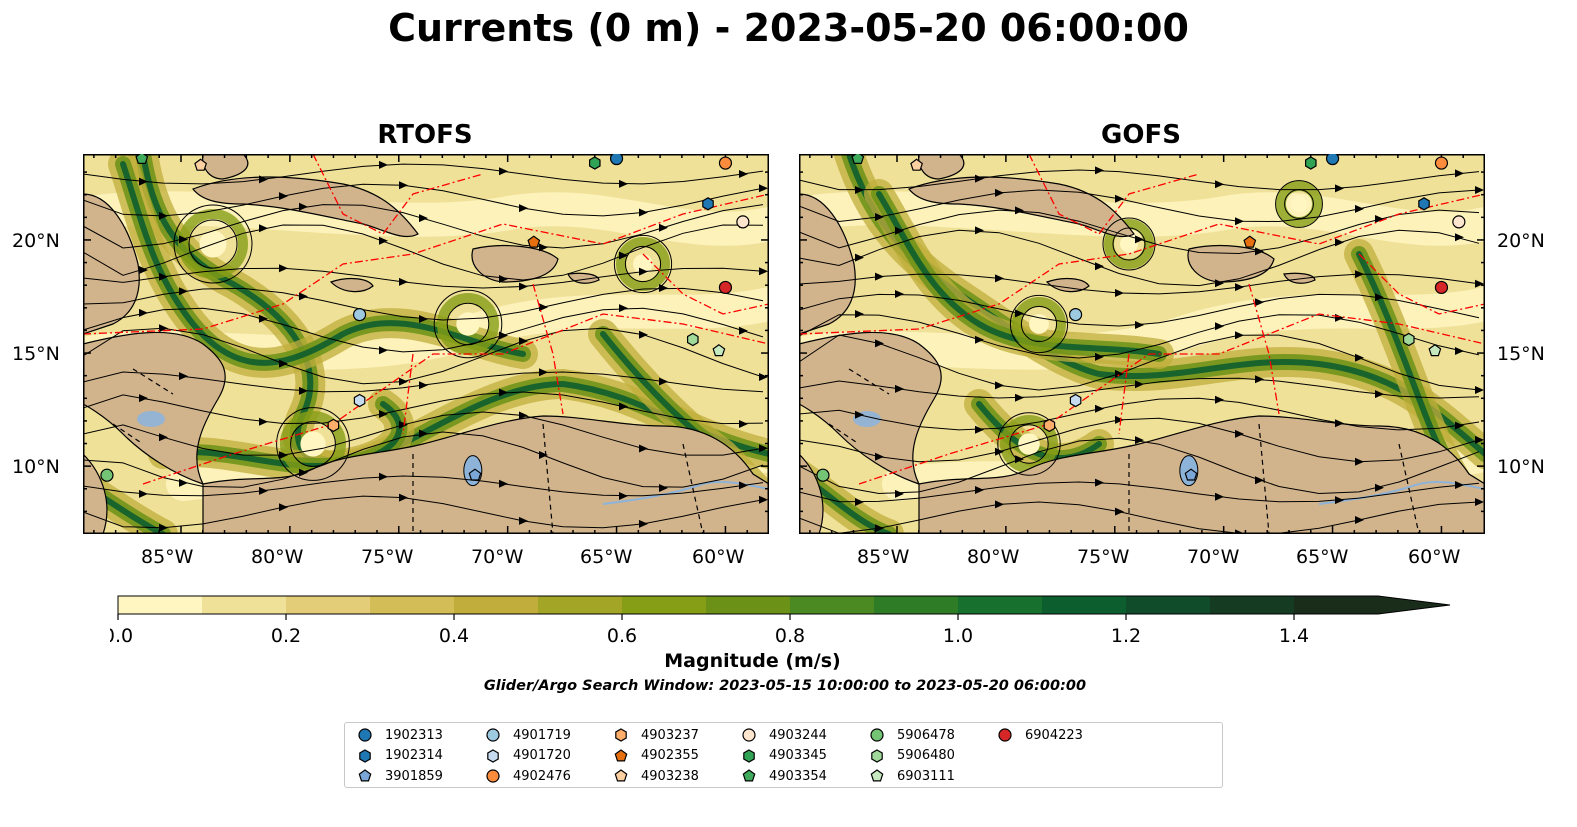  Describe the element at coordinates (426, 218) in the screenshot. I see `low-speed-band` at that location.